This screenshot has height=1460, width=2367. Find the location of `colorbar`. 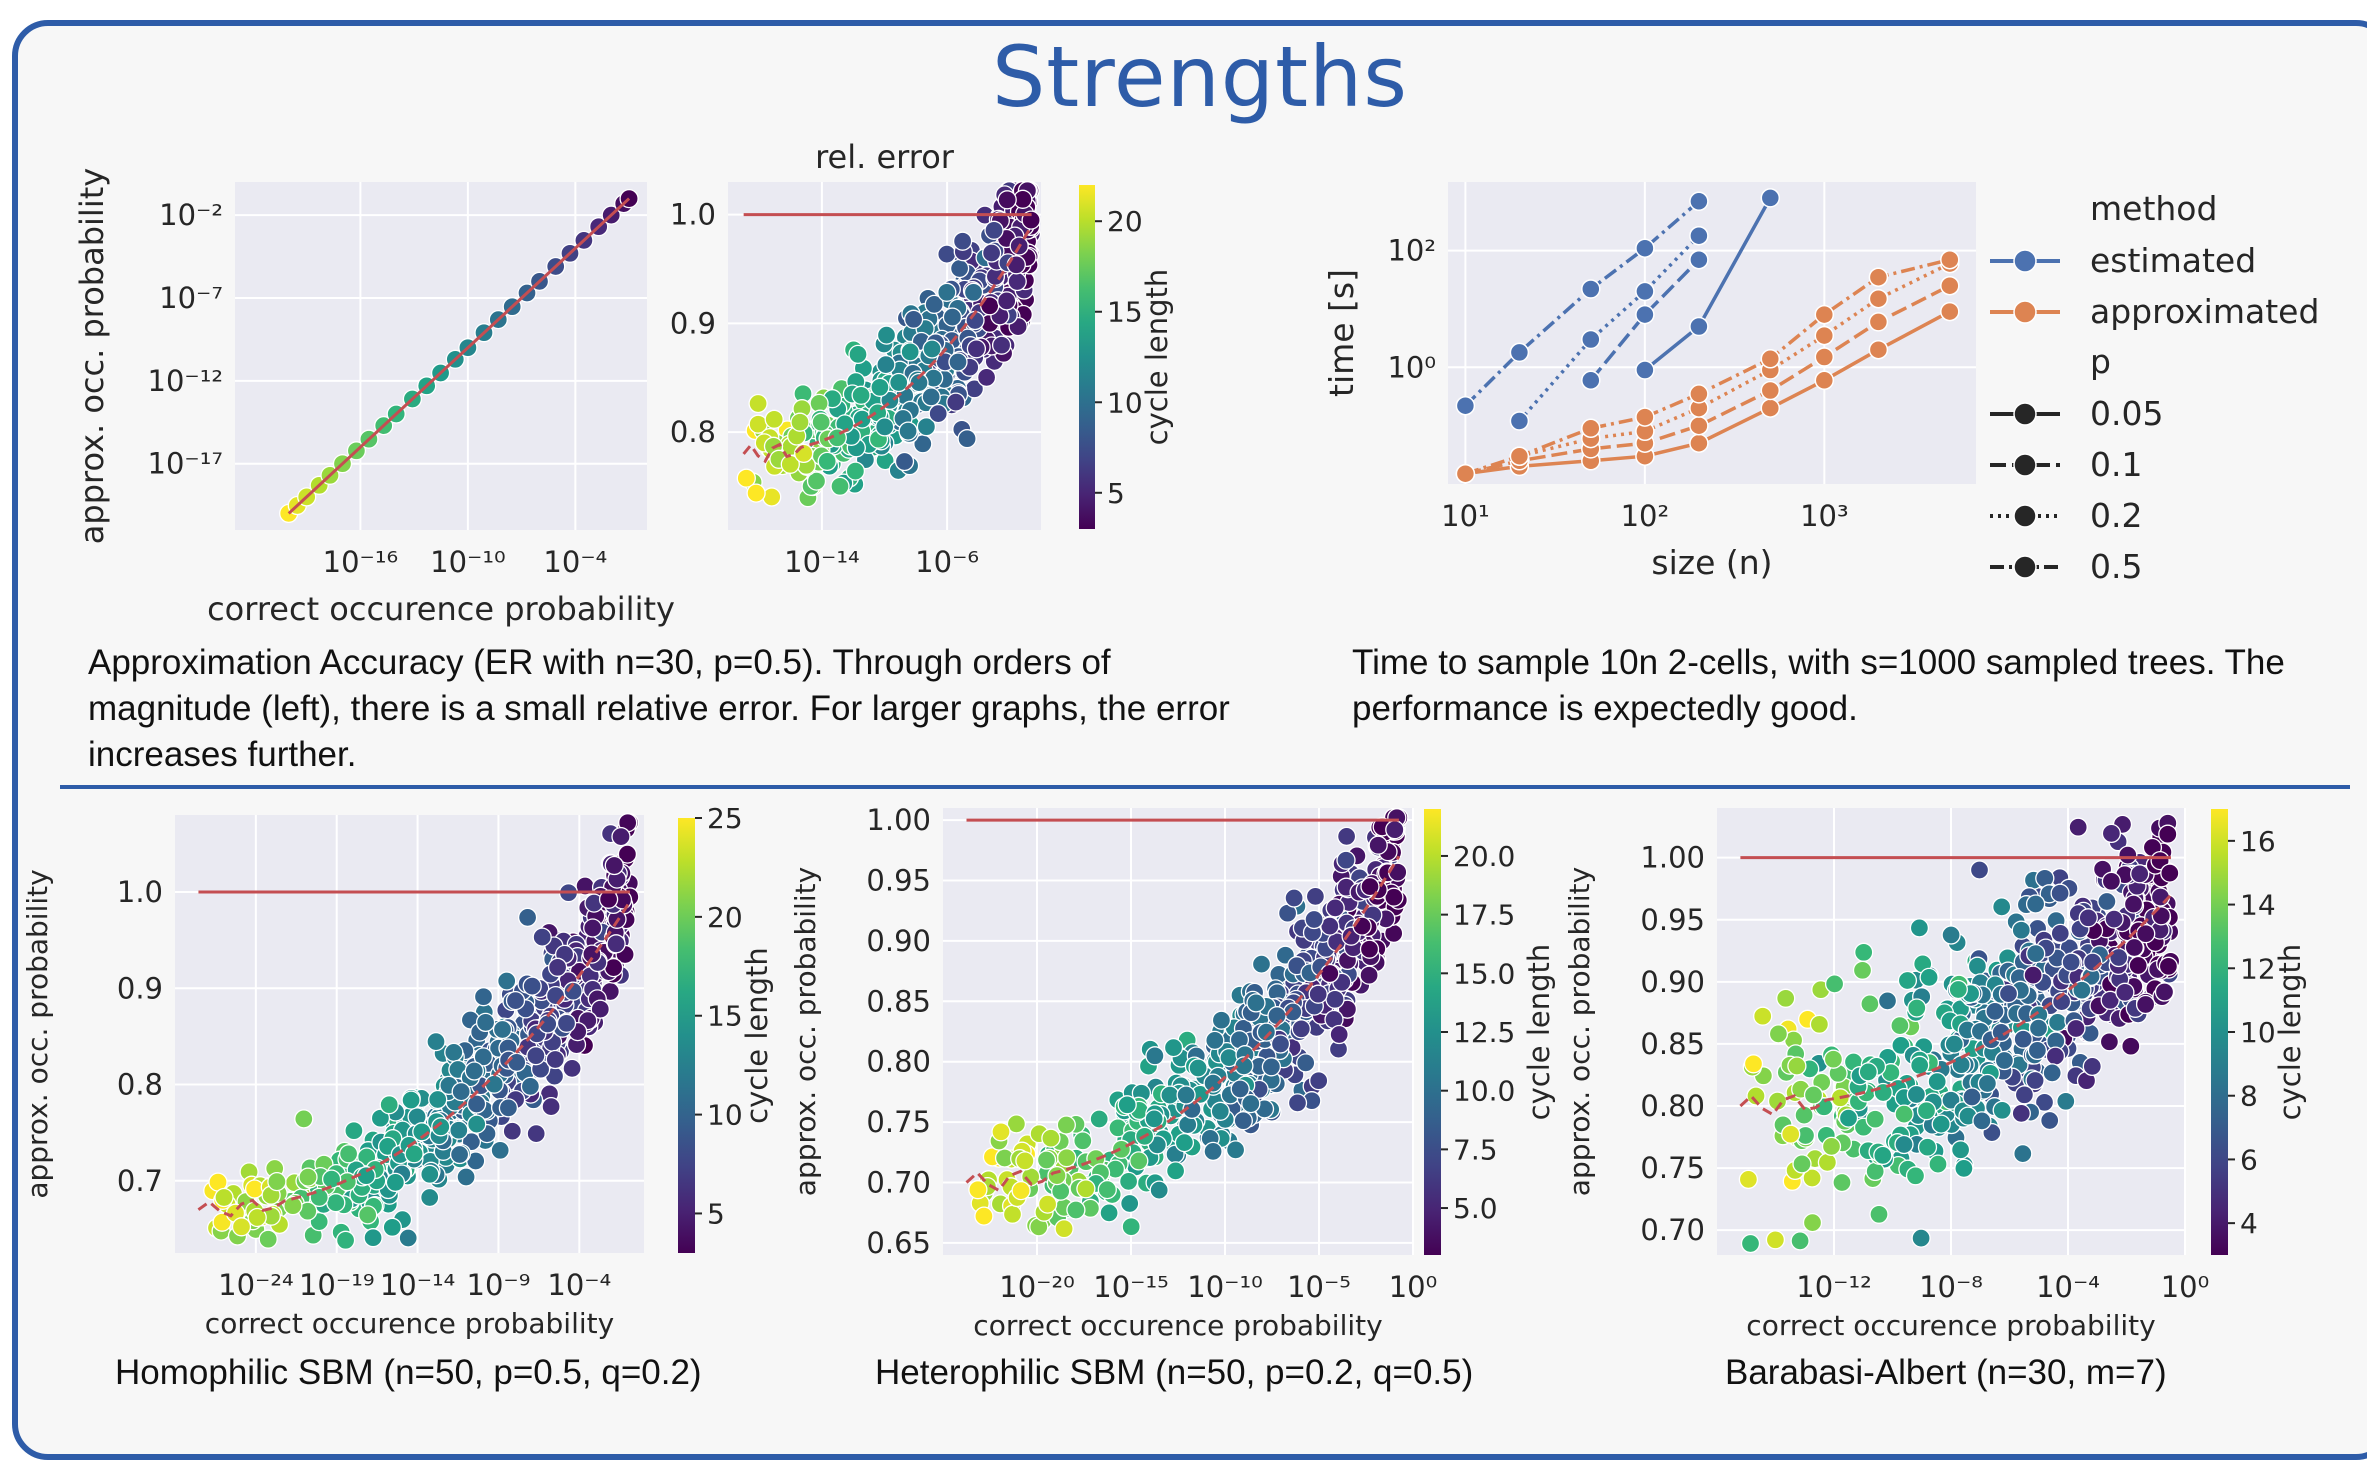

colorbar is located at coordinates (2219, 1032).